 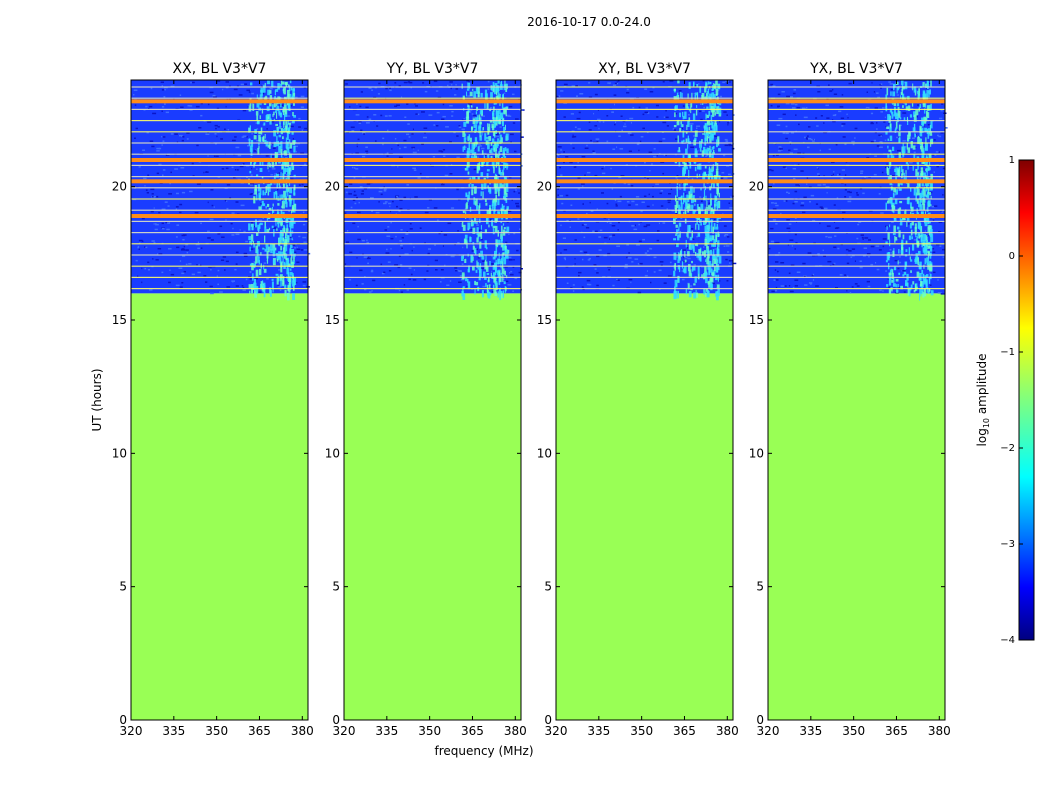 What do you see at coordinates (1007, 544) in the screenshot?
I see `colorbar-tick-label: −3` at bounding box center [1007, 544].